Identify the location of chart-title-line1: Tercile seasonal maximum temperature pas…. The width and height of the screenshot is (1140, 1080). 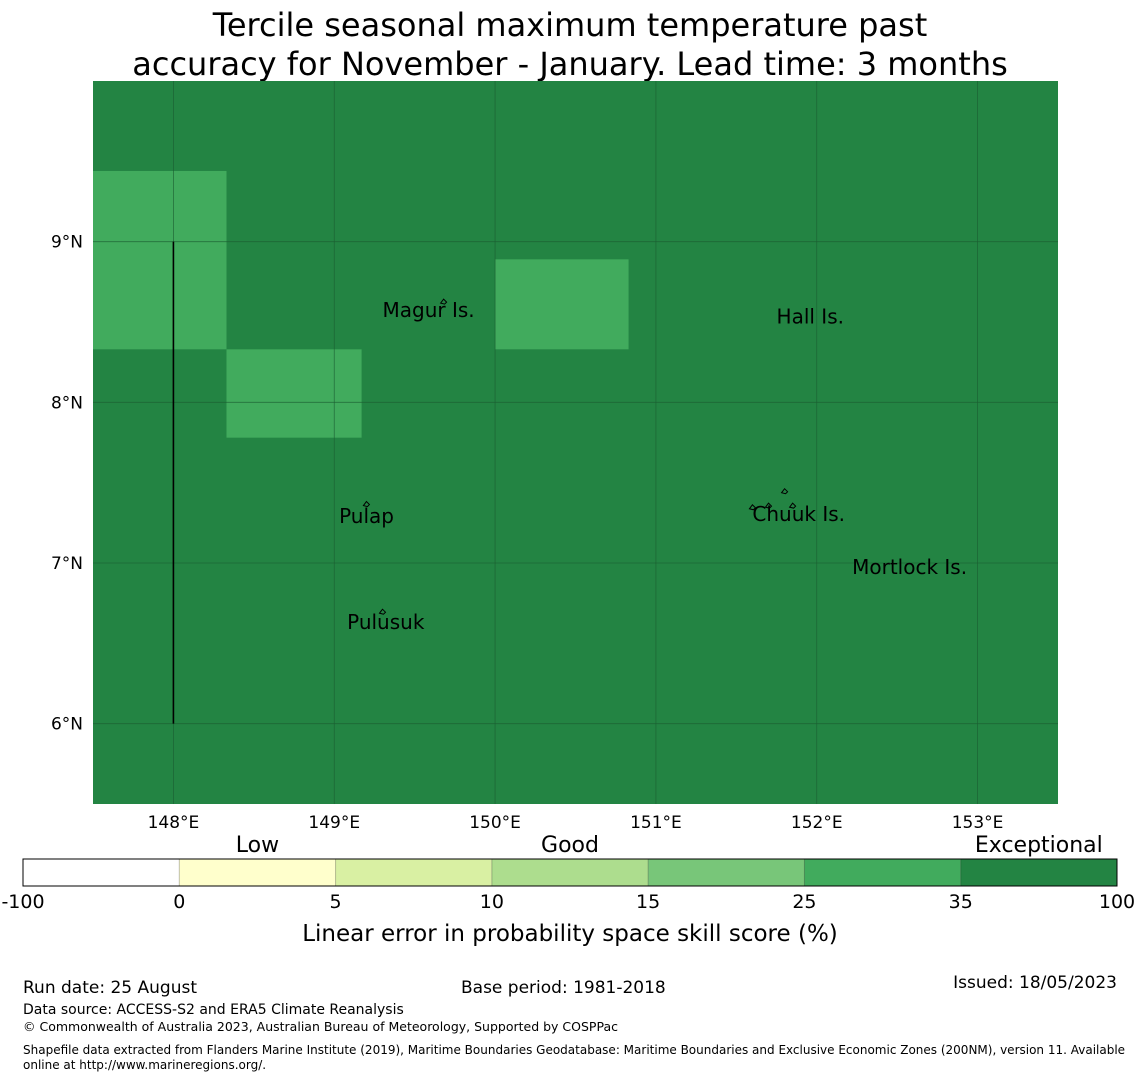
(570, 25).